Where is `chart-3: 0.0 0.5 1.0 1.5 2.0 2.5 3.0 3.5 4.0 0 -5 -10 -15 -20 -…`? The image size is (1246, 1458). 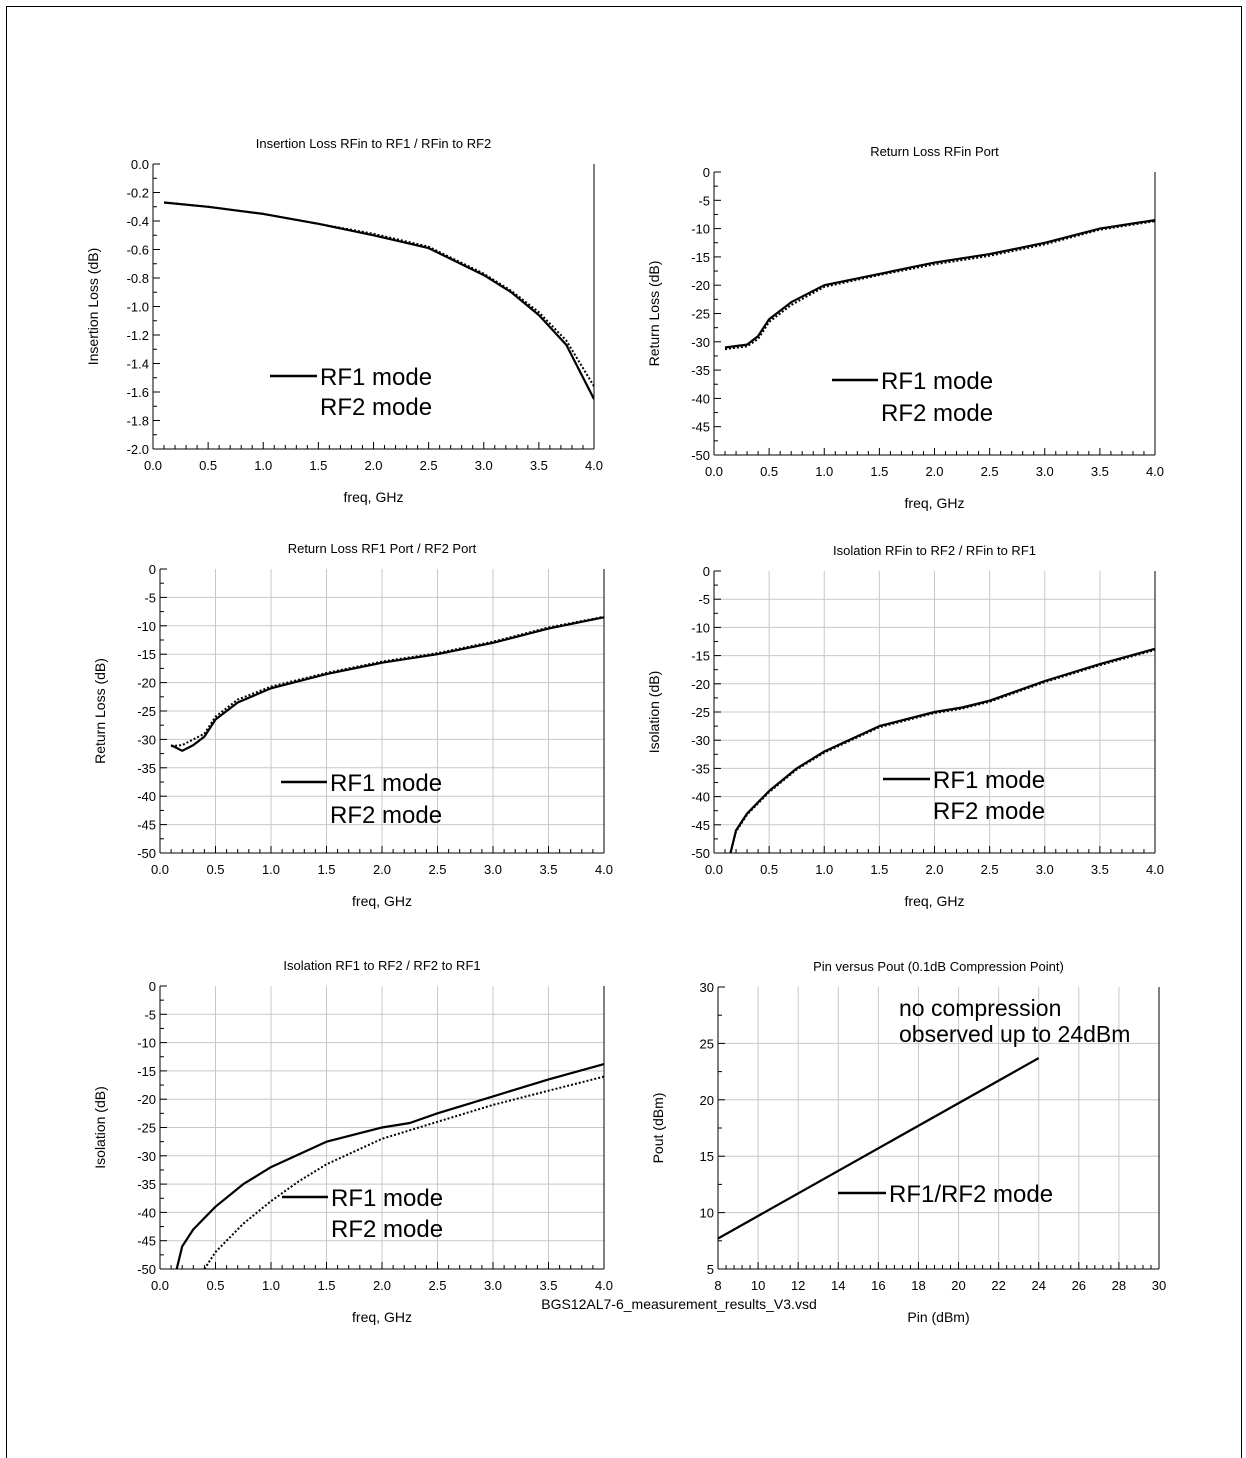
chart-3: 0.0 0.5 1.0 1.5 2.0 2.5 3.0 3.5 4.0 0 -5 -10 -15 -20 -… is located at coordinates (352, 725).